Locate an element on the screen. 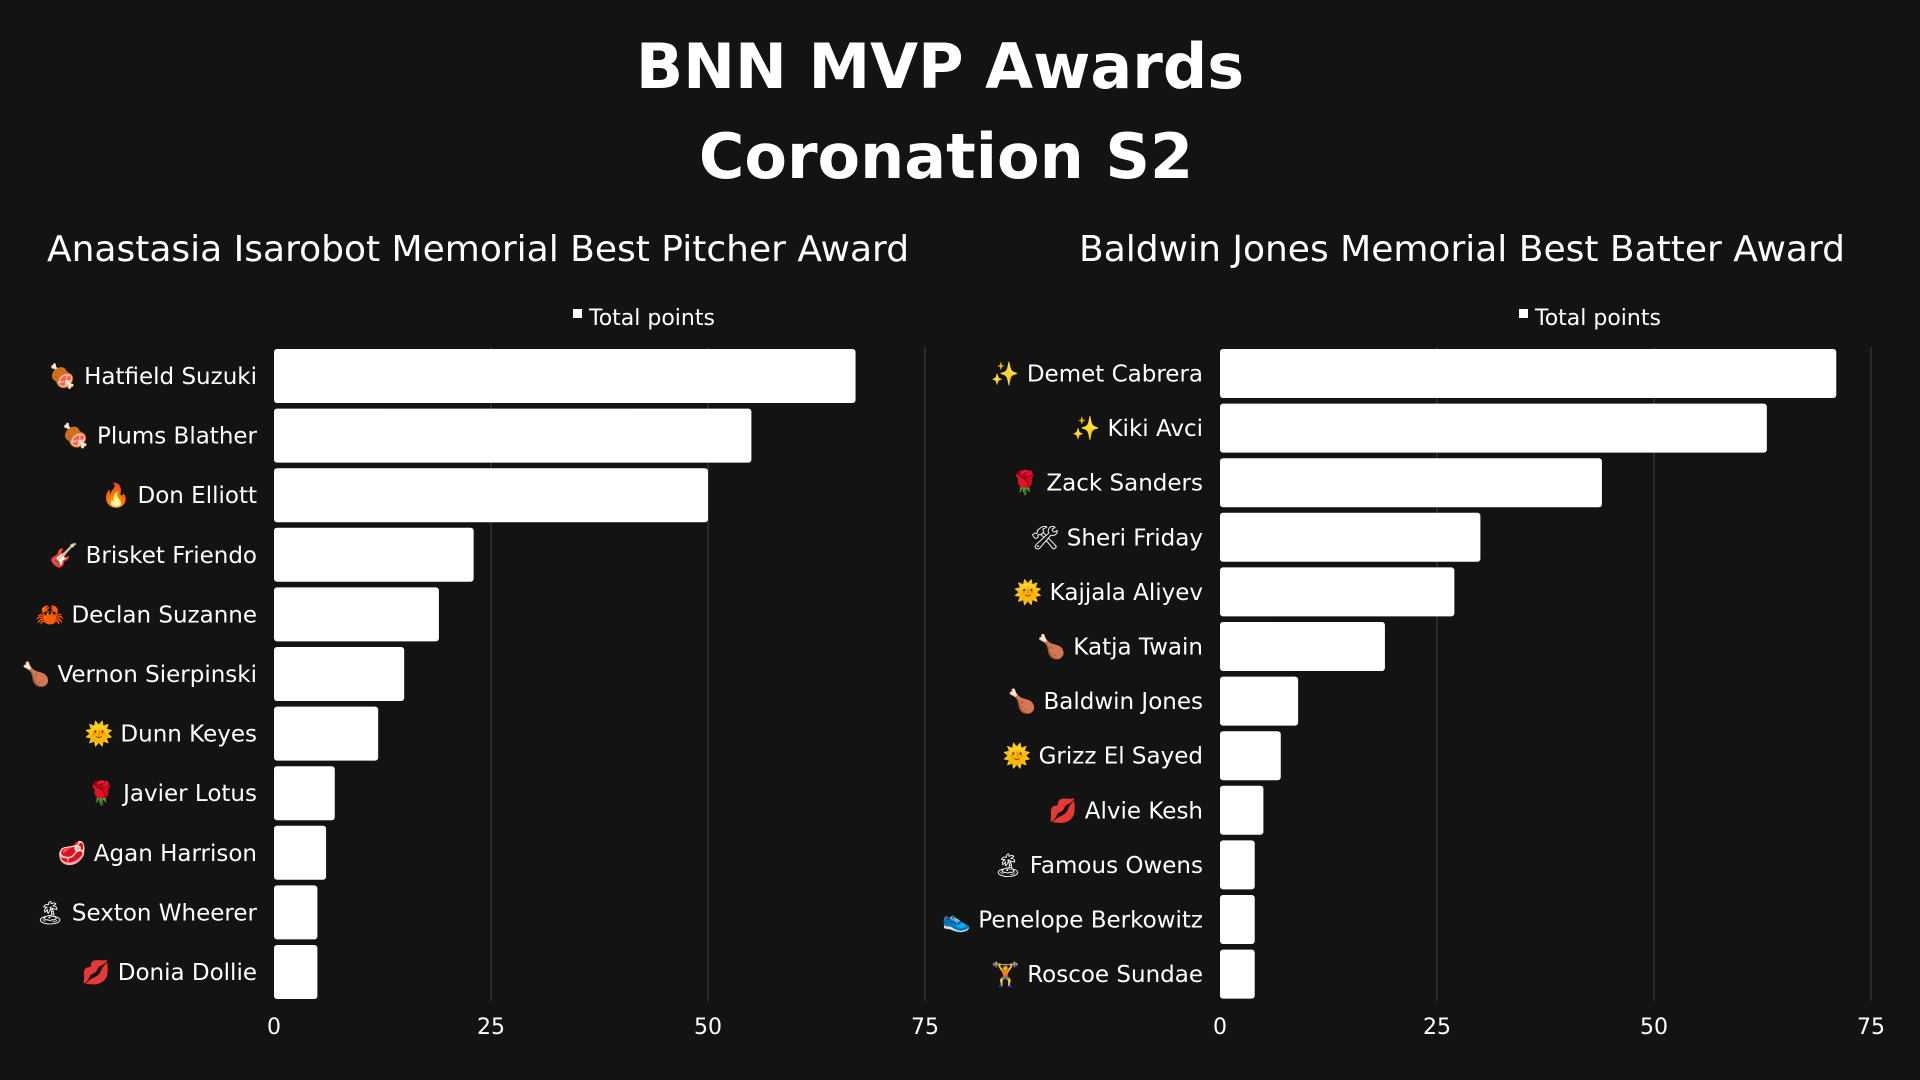 This screenshot has height=1080, width=1920. batter-category-emoji-12: 🏋 is located at coordinates (1005, 974).